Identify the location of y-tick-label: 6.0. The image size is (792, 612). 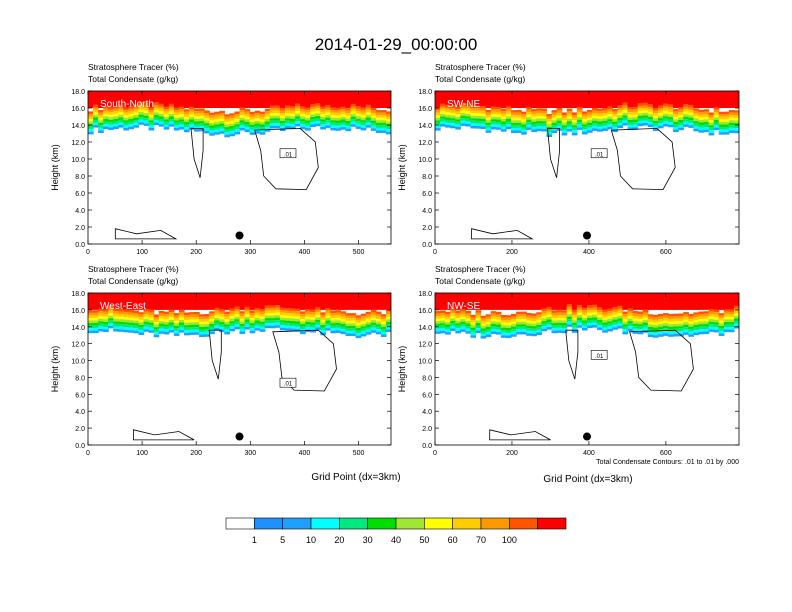
(427, 395).